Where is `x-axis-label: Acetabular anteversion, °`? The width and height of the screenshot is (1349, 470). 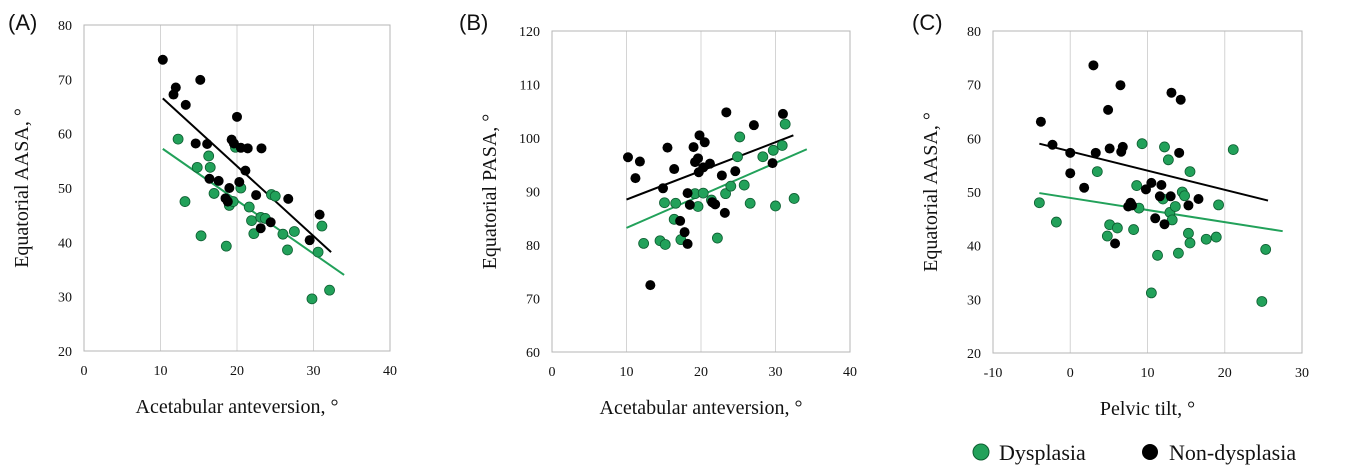 x-axis-label: Acetabular anteversion, ° is located at coordinates (237, 407).